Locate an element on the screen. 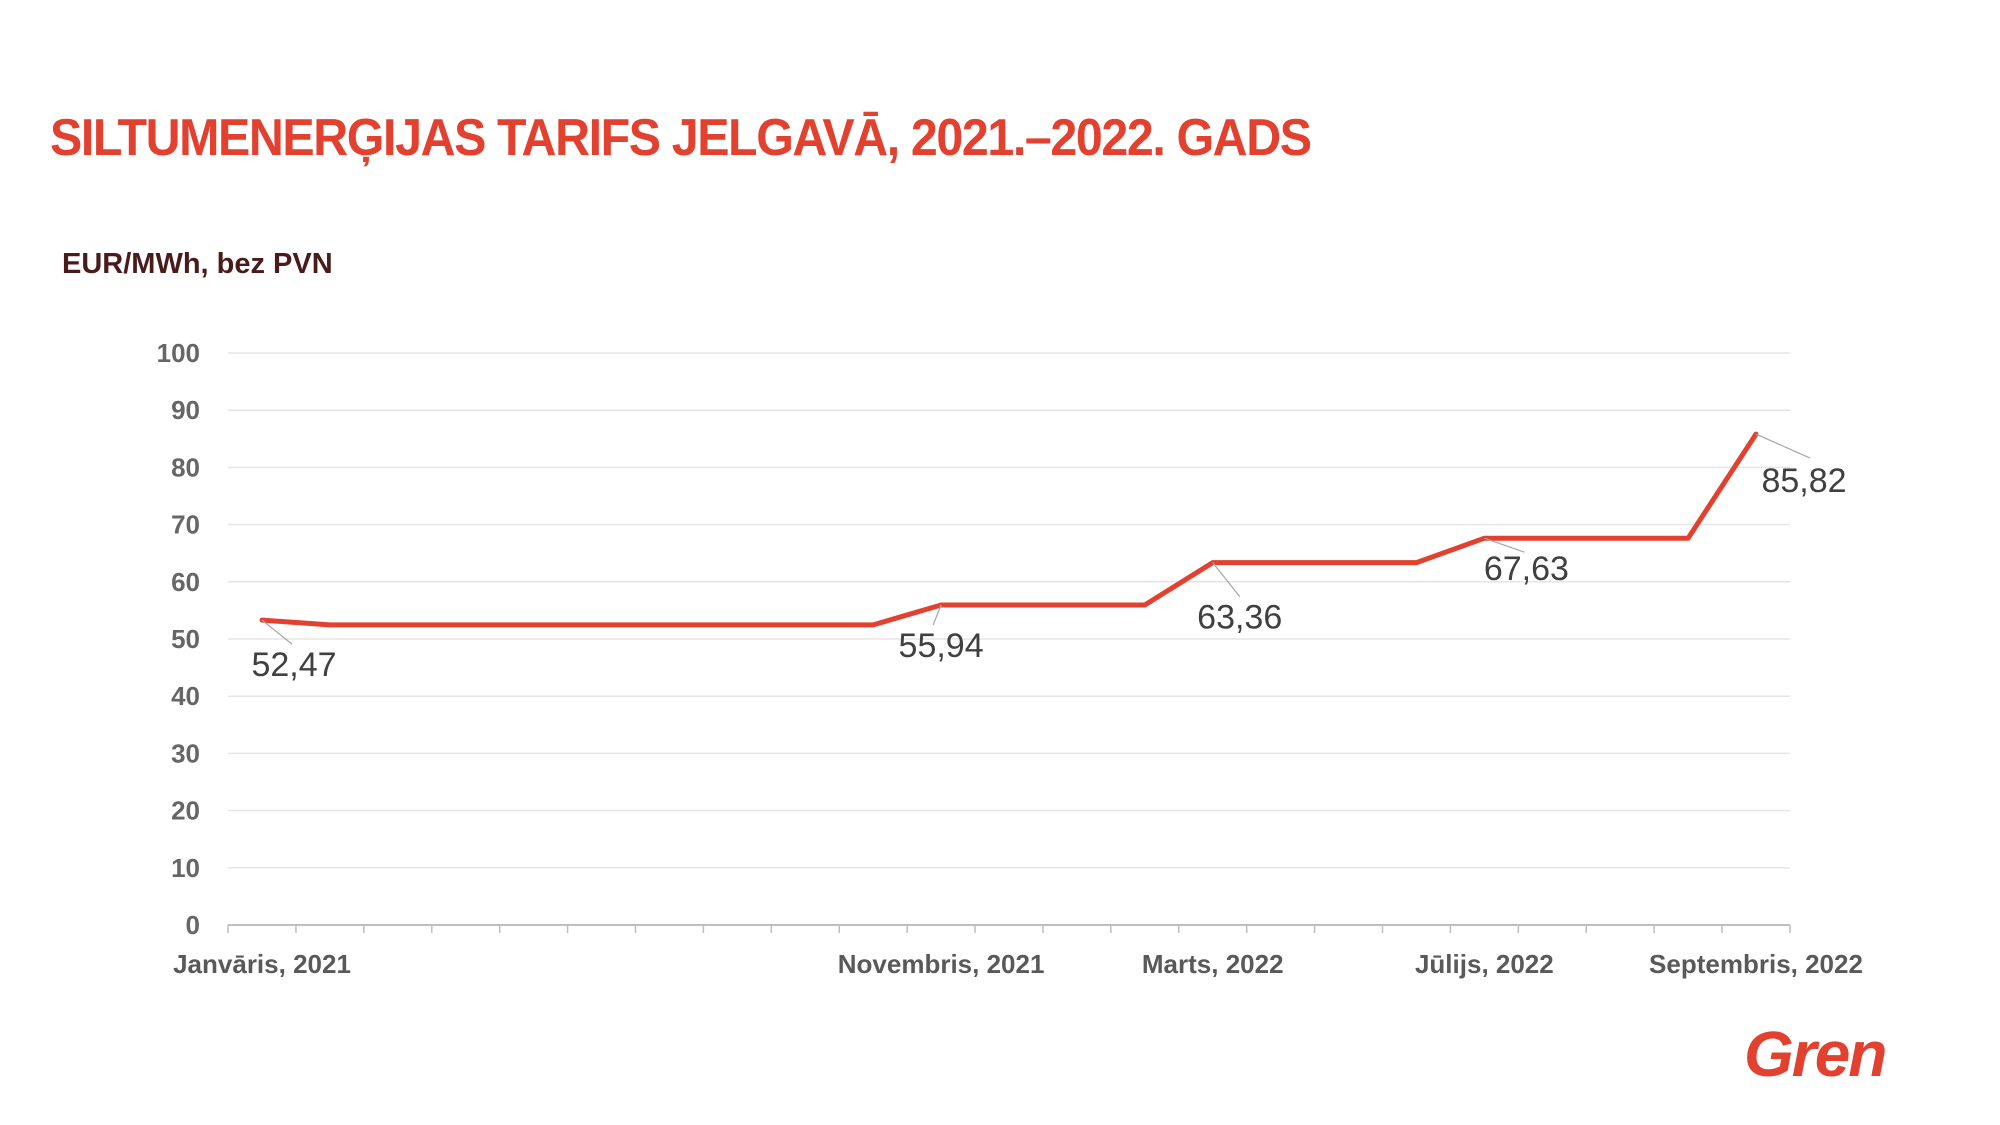 This screenshot has height=1125, width=2000. series-line is located at coordinates (1009, 529).